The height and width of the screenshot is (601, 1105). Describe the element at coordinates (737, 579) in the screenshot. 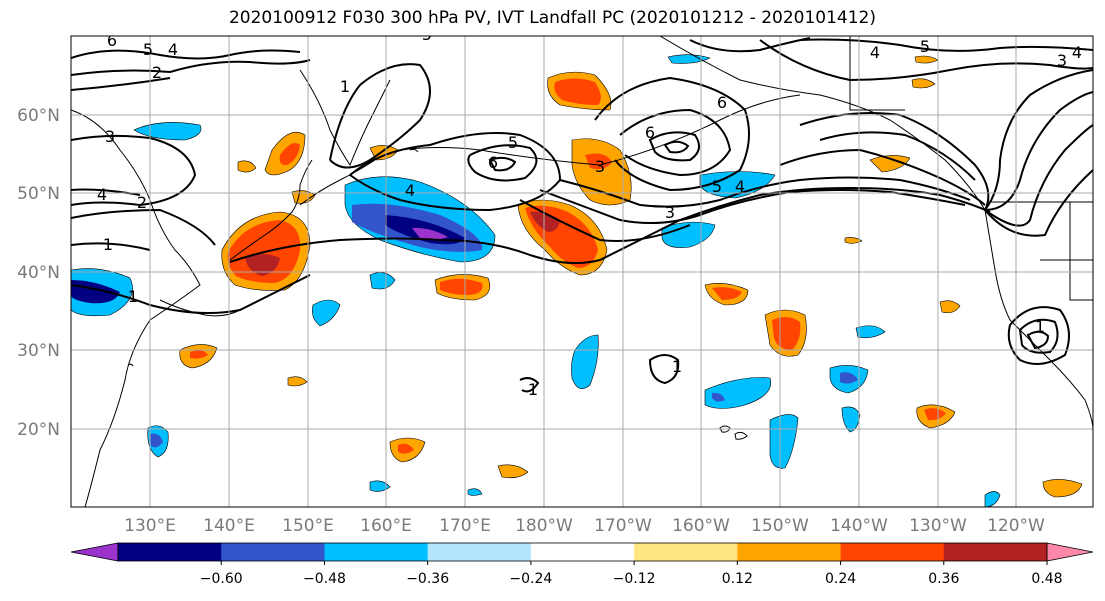

I see `colorbar-tick-label: 0.12` at that location.